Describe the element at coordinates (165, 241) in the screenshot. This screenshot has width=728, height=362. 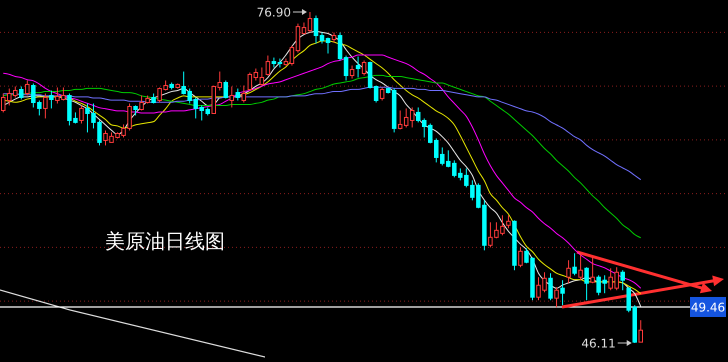
I see `annotation: 美原油日线图` at that location.